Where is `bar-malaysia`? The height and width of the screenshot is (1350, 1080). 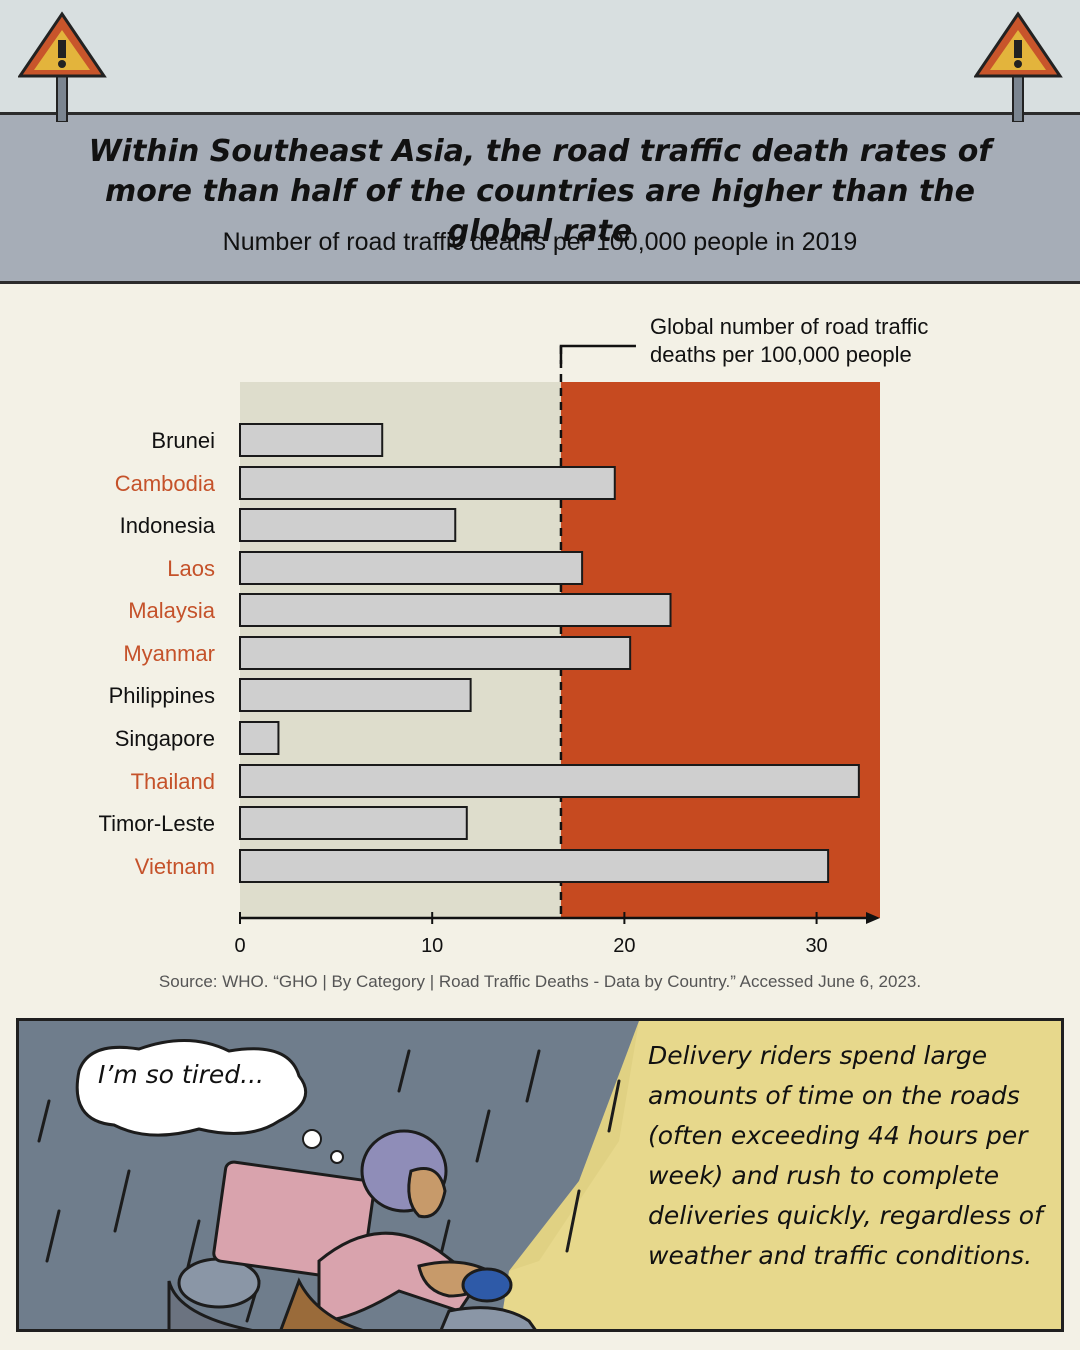 bar-malaysia is located at coordinates (455, 610).